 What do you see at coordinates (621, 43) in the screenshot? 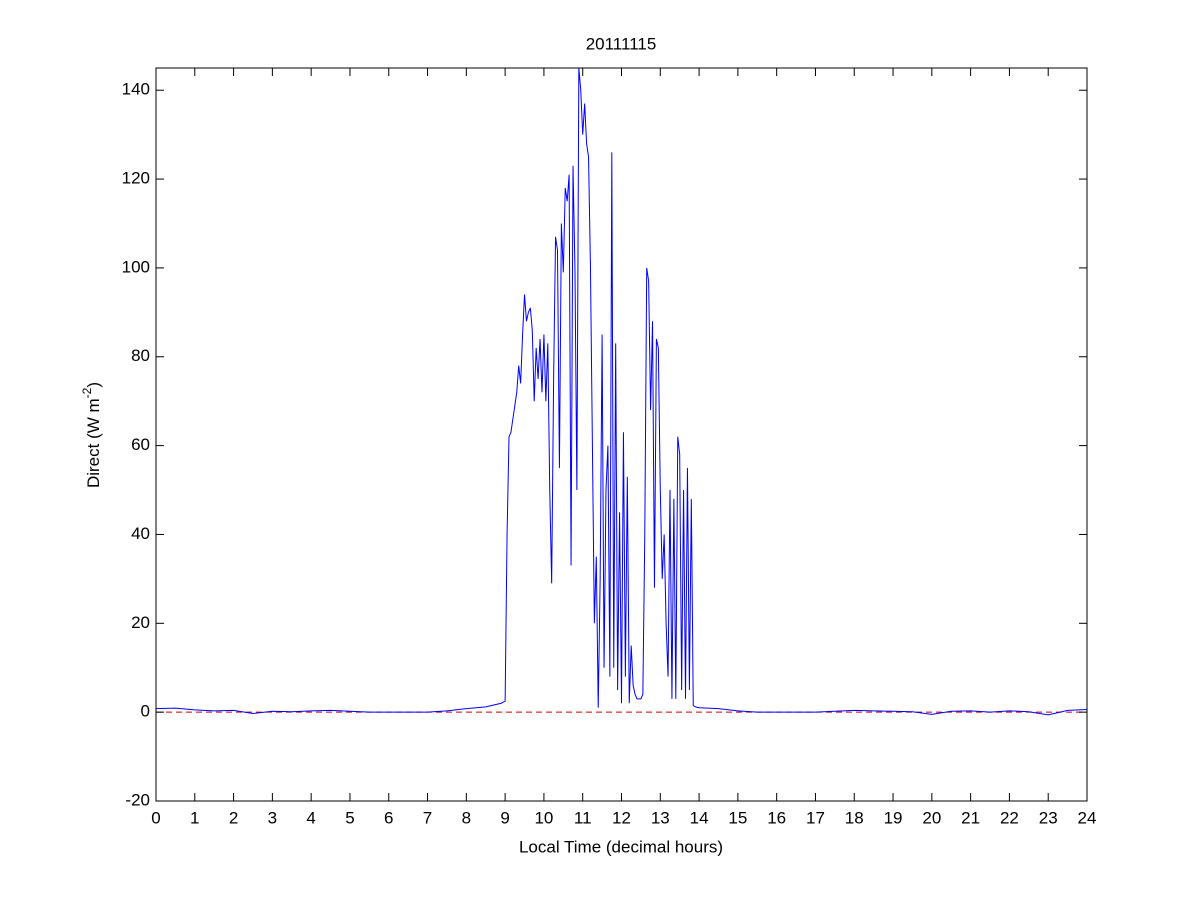
I see `chart-title: 20111115` at bounding box center [621, 43].